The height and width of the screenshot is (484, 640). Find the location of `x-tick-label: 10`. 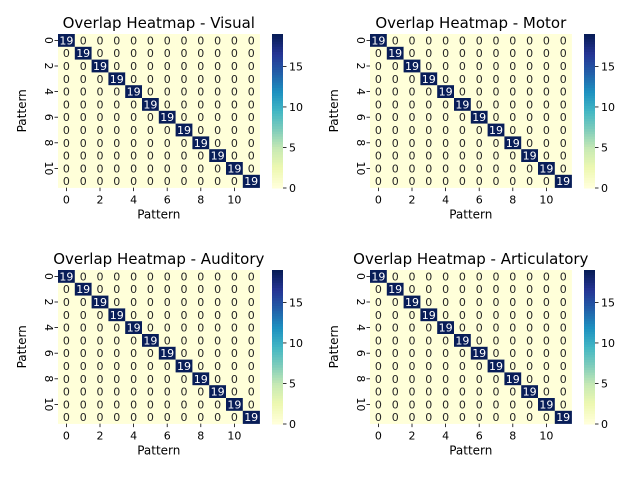

x-tick-label: 10 is located at coordinates (546, 200).